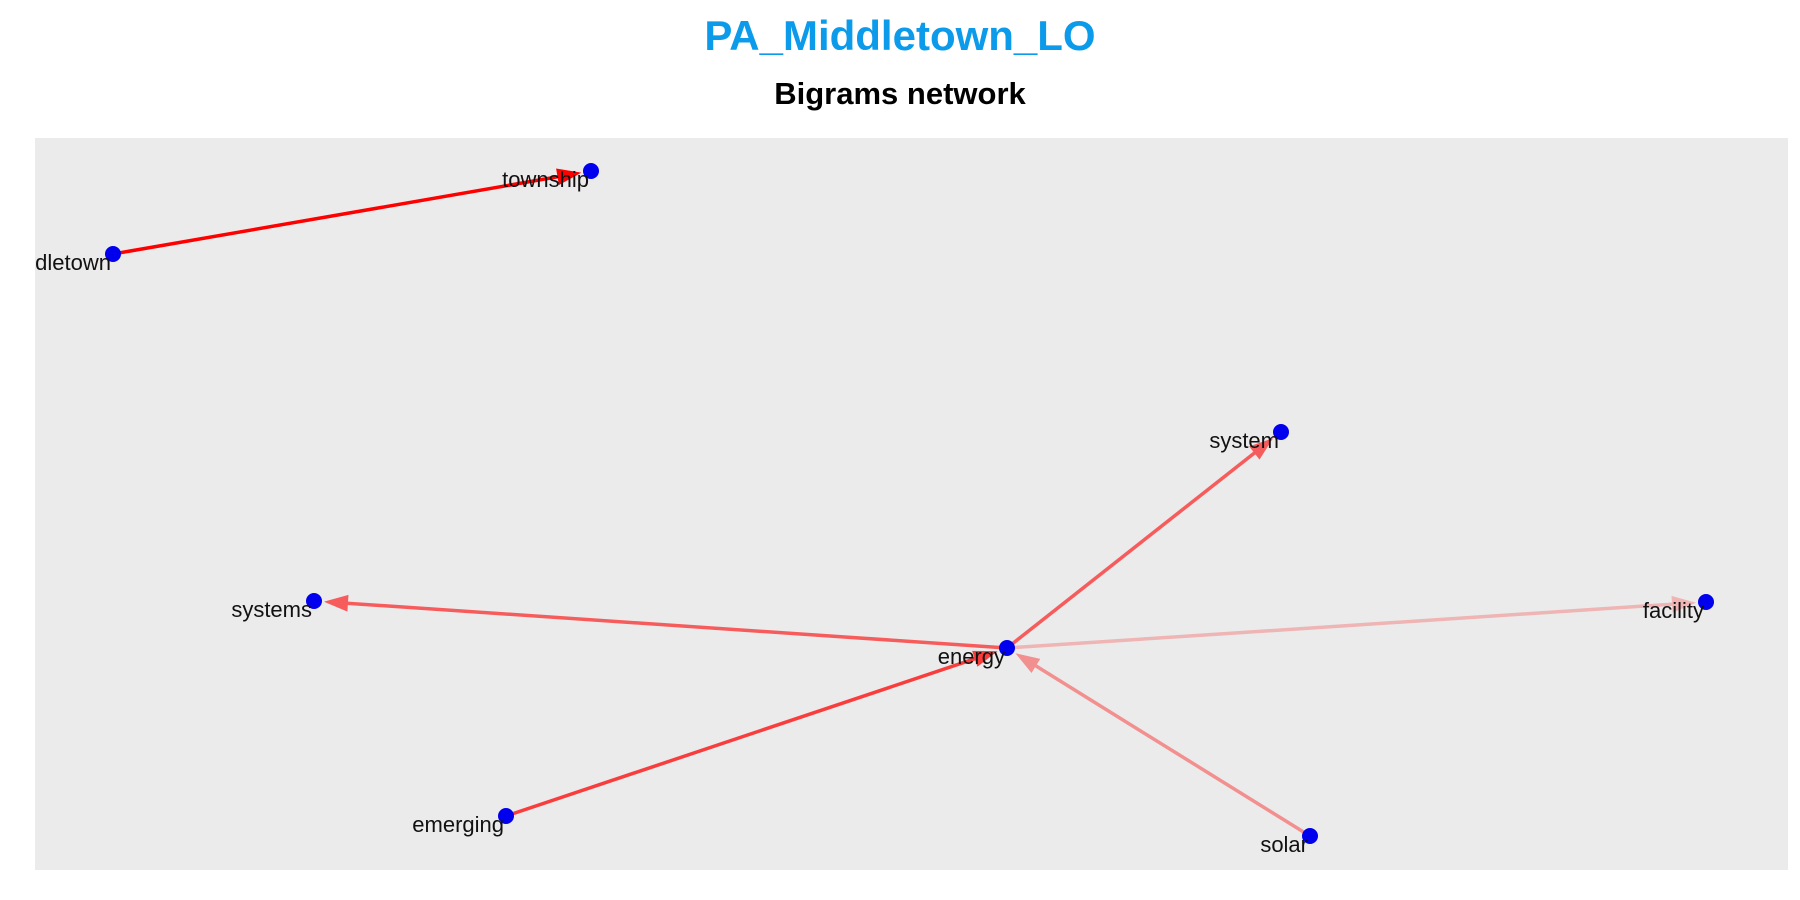 Image resolution: width=1800 pixels, height=900 pixels. I want to click on node-label-facility: facility, so click(1673, 610).